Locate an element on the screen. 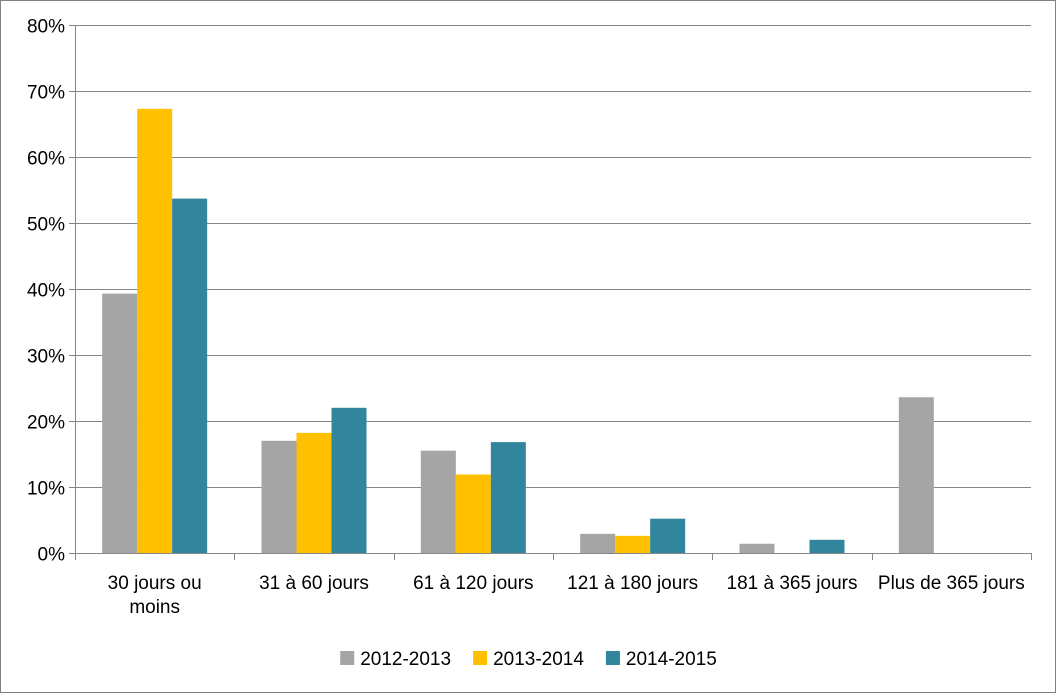 The width and height of the screenshot is (1057, 699). legend-label: 2012-2013 is located at coordinates (405, 659).